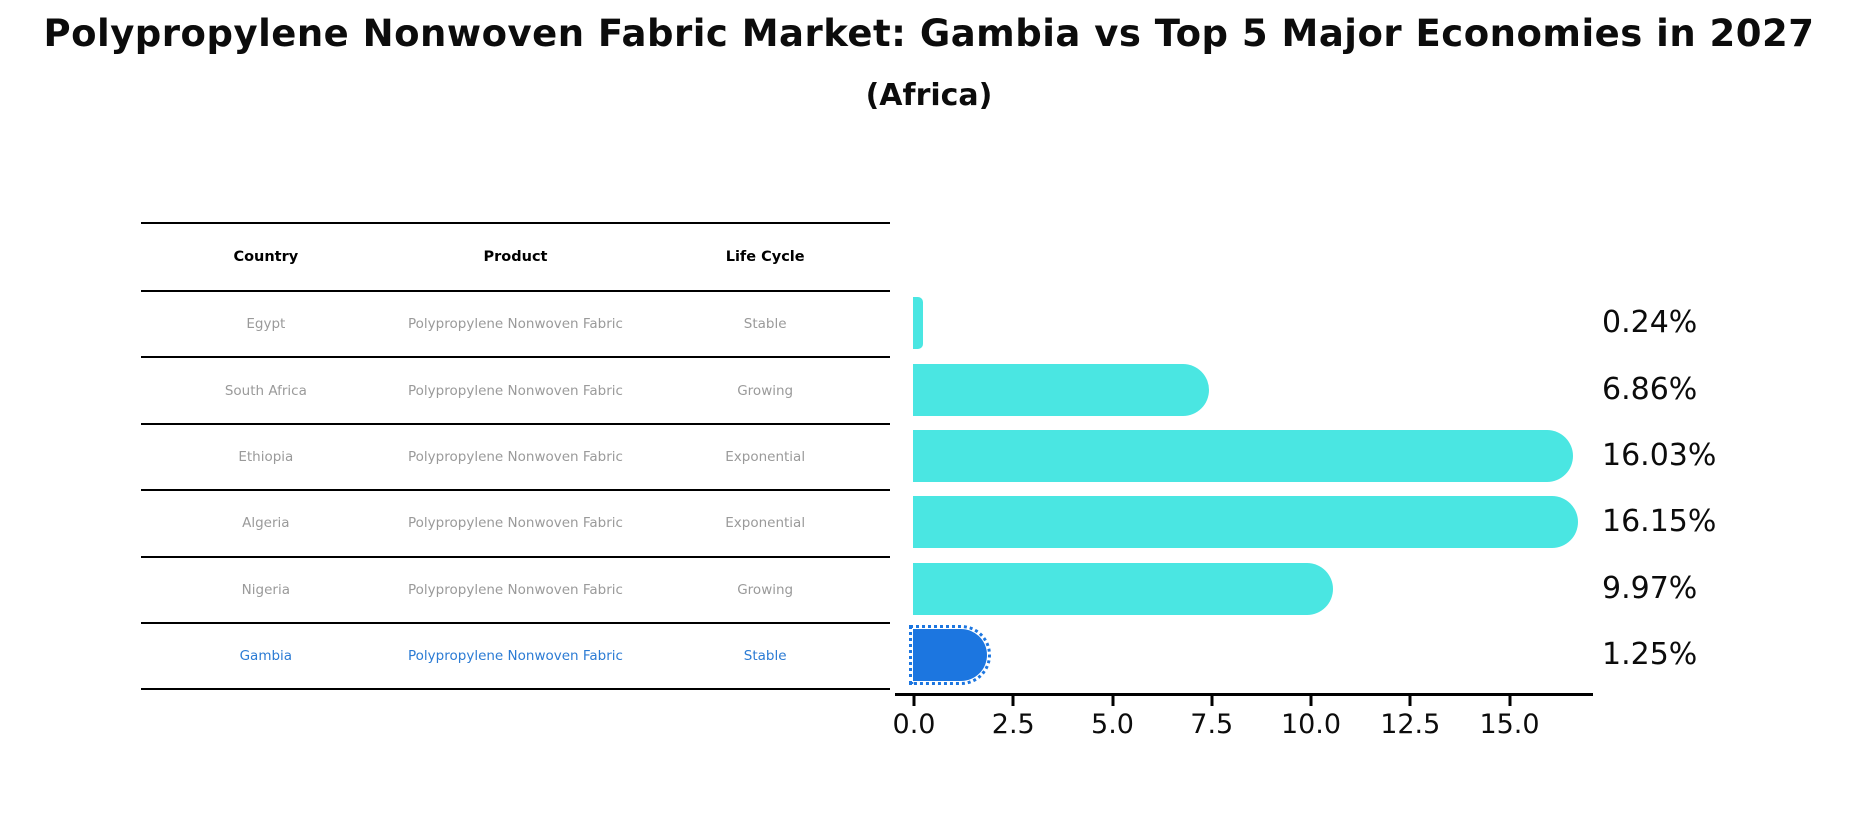 This screenshot has width=1858, height=823. Describe the element at coordinates (1013, 724) in the screenshot. I see `x-tick-label: 2.5` at that location.